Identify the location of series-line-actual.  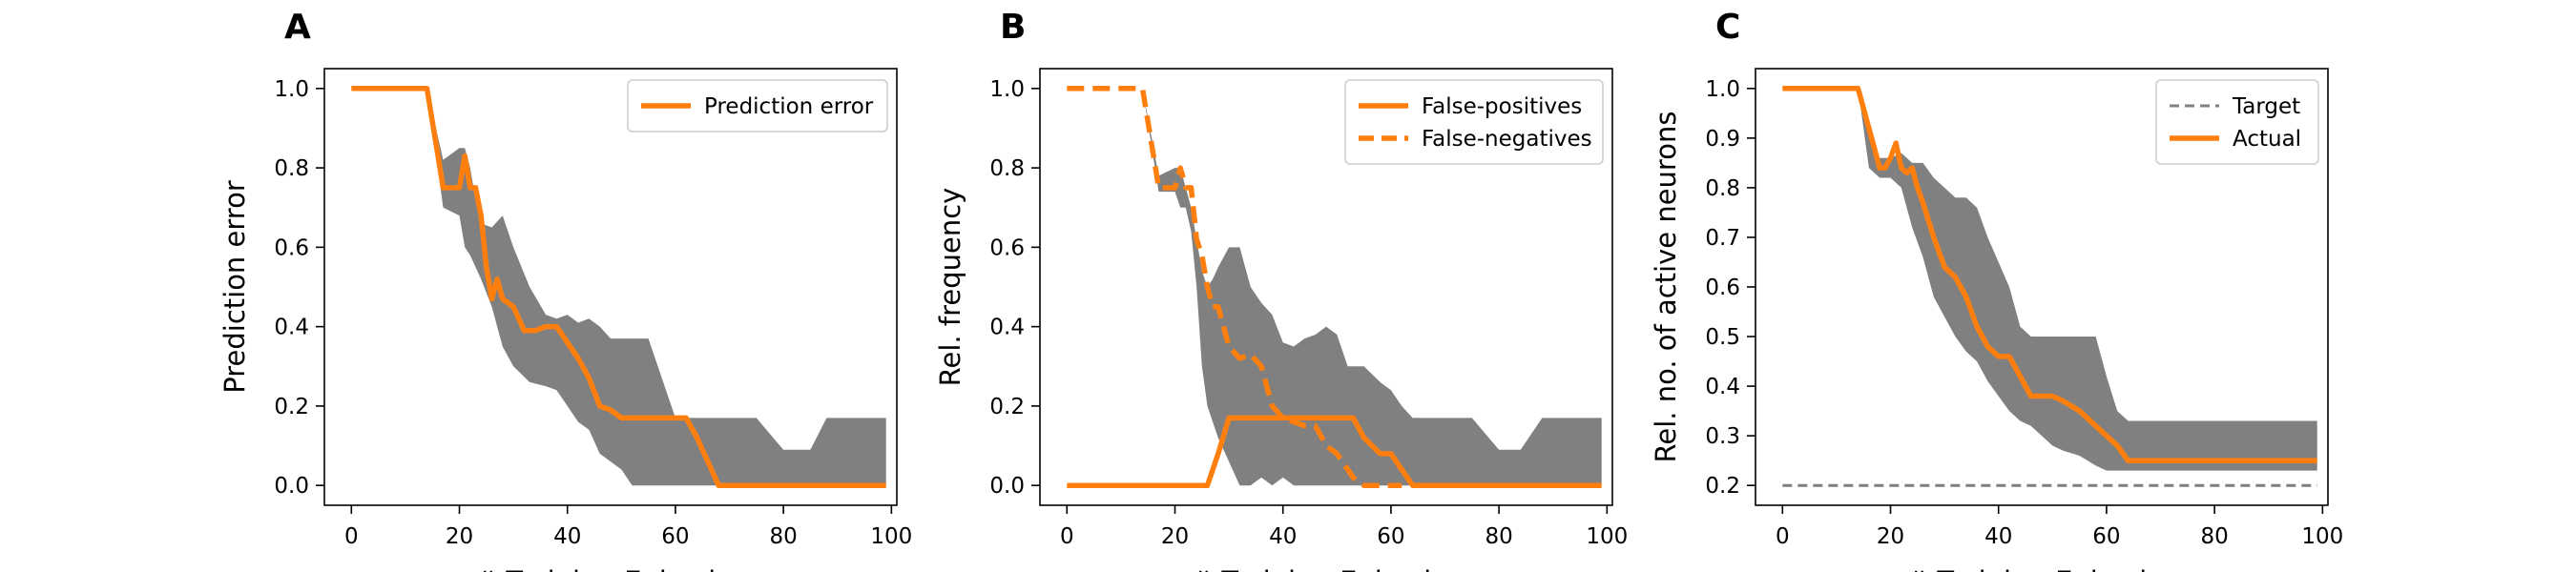
(2049, 274).